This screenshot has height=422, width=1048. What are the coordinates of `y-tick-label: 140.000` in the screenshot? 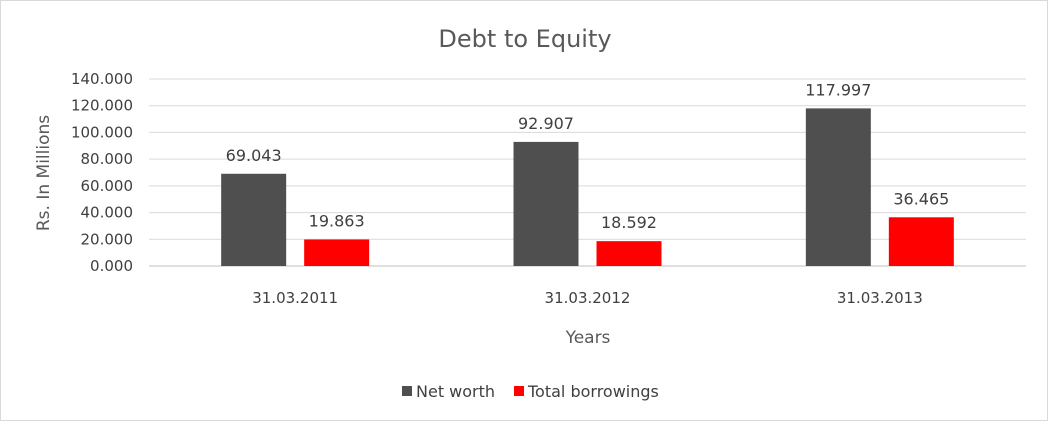 It's located at (102, 79).